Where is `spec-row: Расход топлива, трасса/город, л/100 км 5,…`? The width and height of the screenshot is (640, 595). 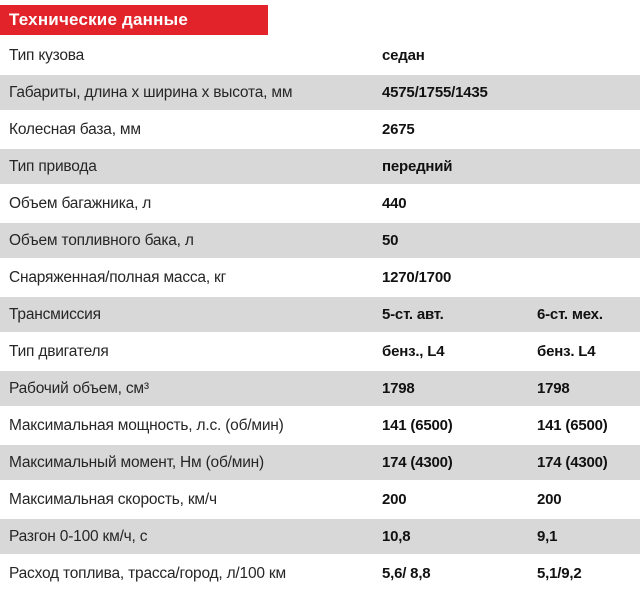 spec-row: Расход топлива, трасса/город, л/100 км 5,… is located at coordinates (320, 573).